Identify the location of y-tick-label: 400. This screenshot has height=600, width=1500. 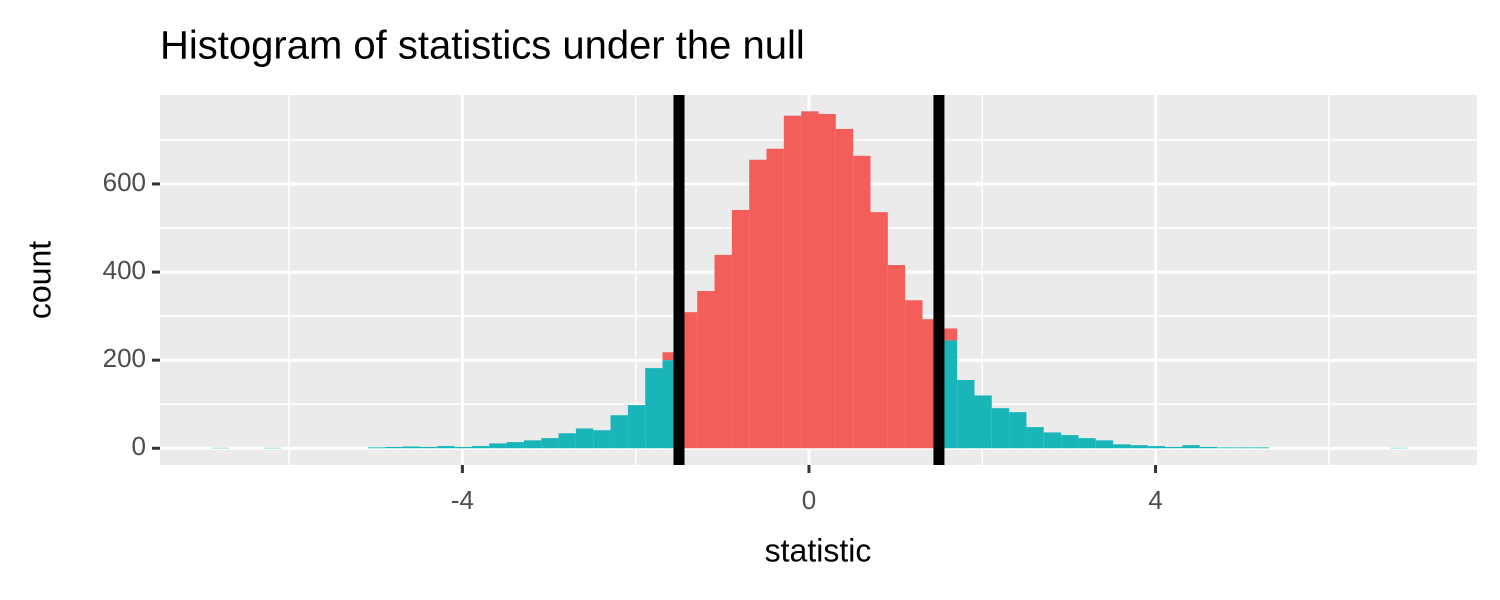
(124, 270).